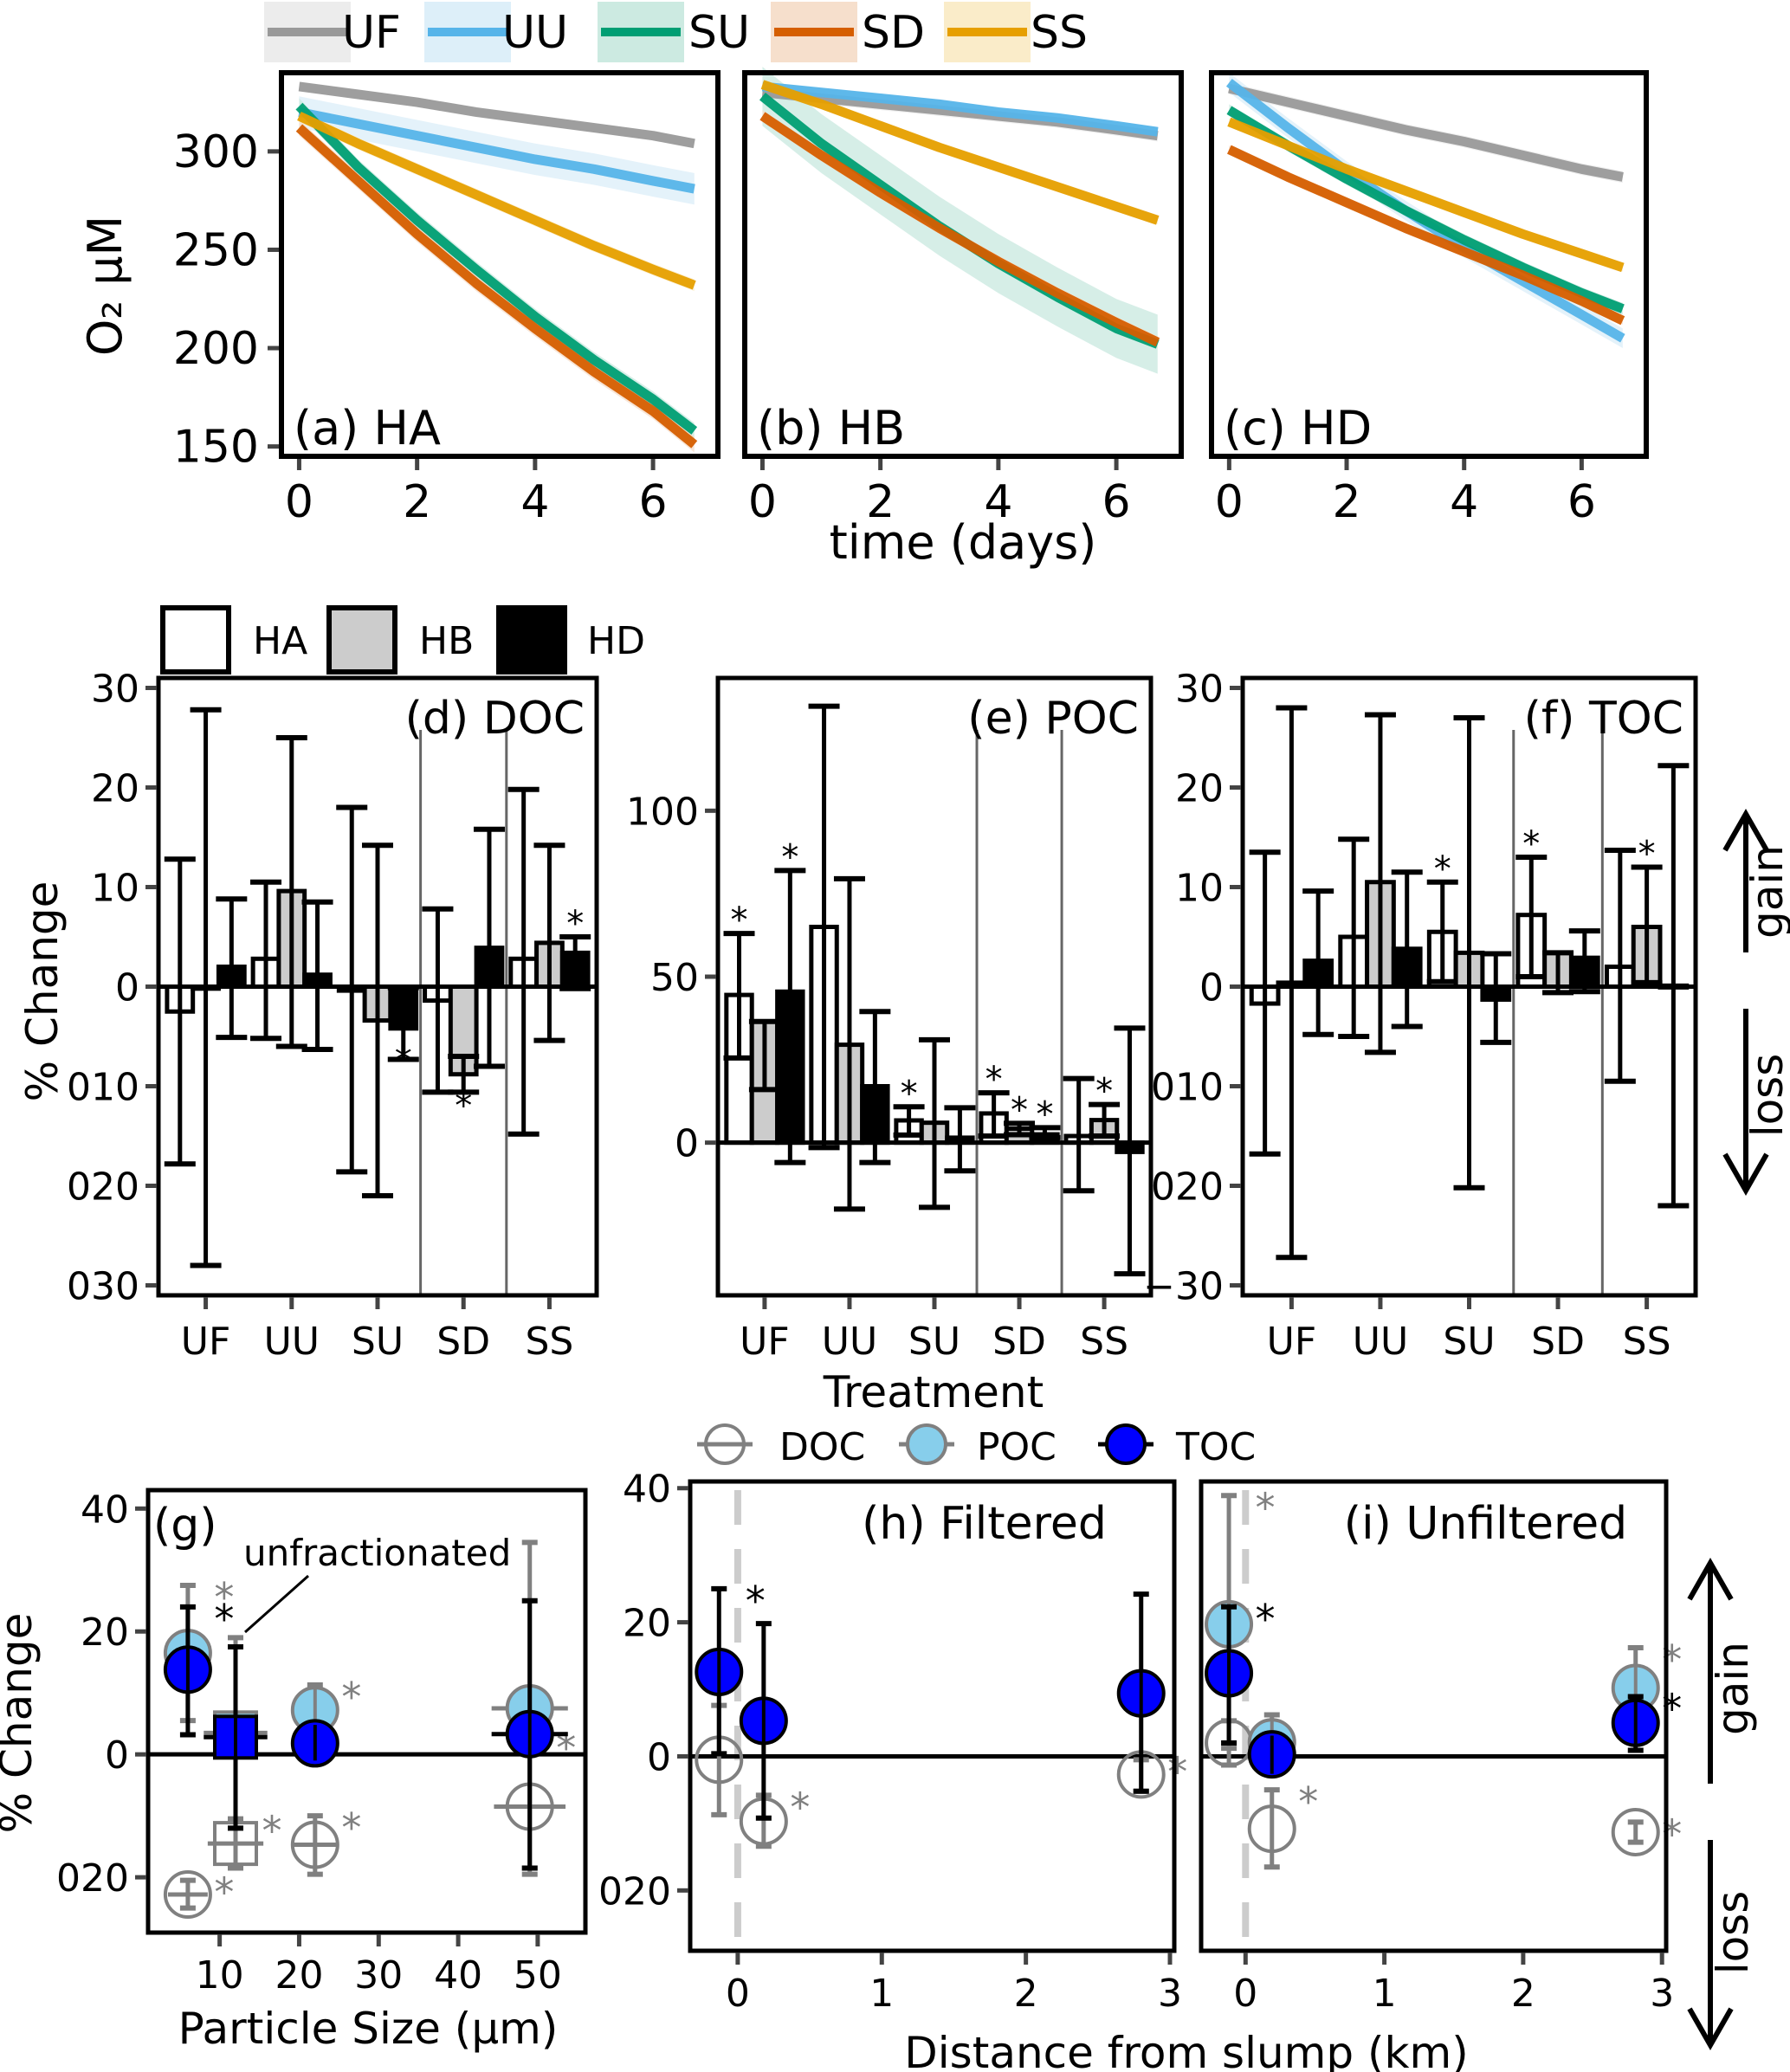  Describe the element at coordinates (1766, 892) in the screenshot. I see `gain-label: gain` at that location.